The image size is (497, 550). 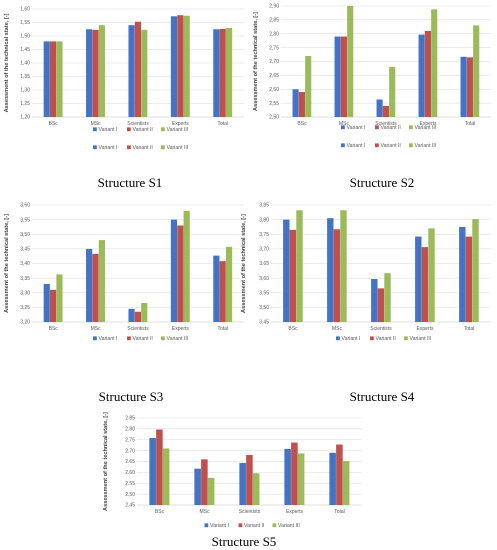 I want to click on y-tick-label: 1,40, so click(x=25, y=64).